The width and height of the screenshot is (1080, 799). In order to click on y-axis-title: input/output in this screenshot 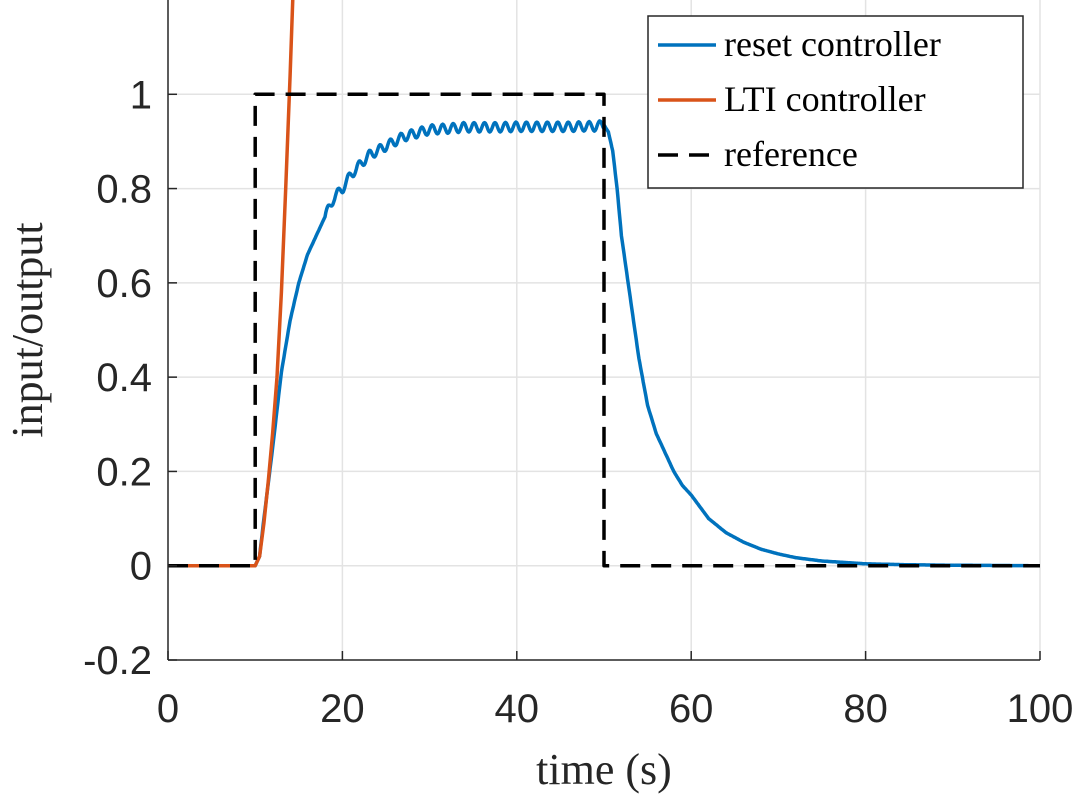, I will do `click(27, 329)`.